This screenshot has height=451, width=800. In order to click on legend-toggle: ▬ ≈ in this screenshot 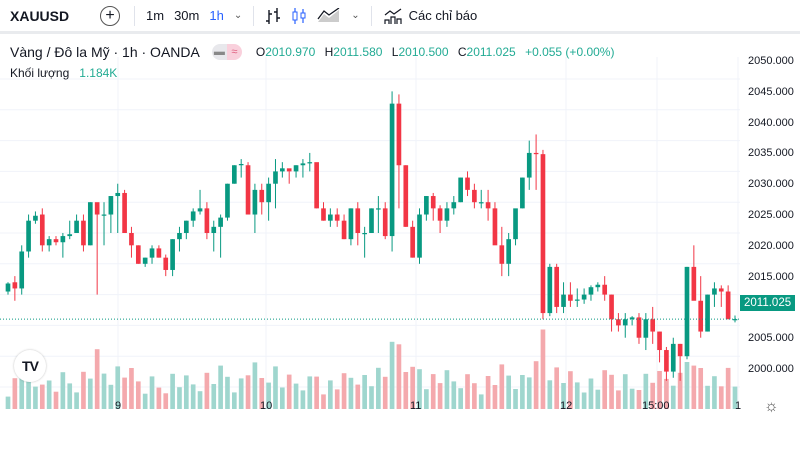, I will do `click(226, 52)`.